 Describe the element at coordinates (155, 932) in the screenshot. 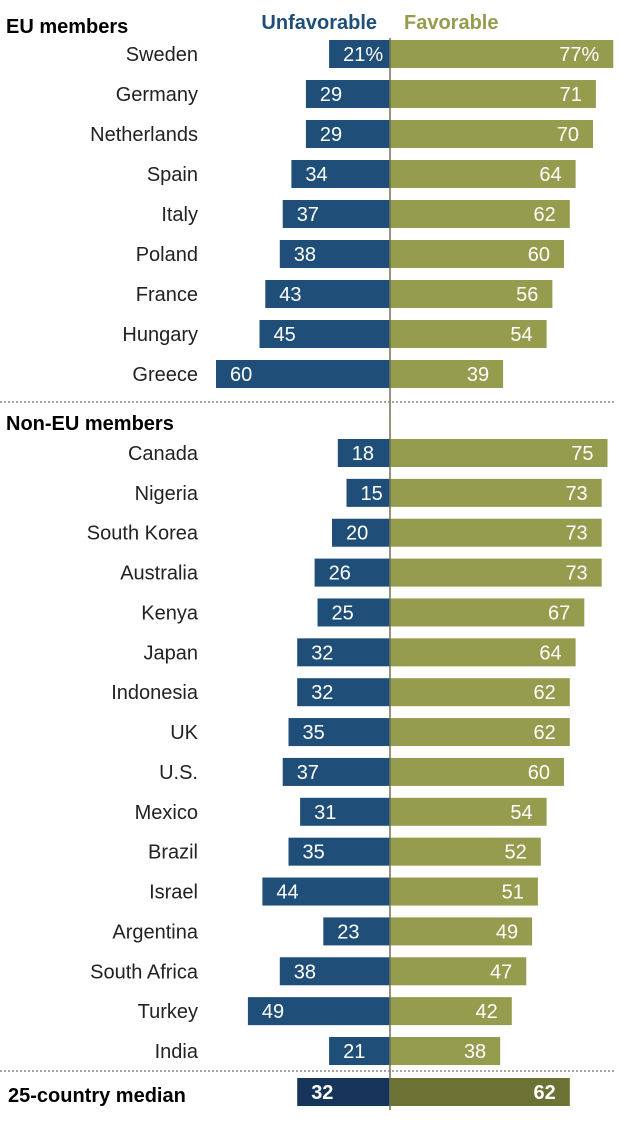

I see `country-label-argentina: Argentina` at that location.